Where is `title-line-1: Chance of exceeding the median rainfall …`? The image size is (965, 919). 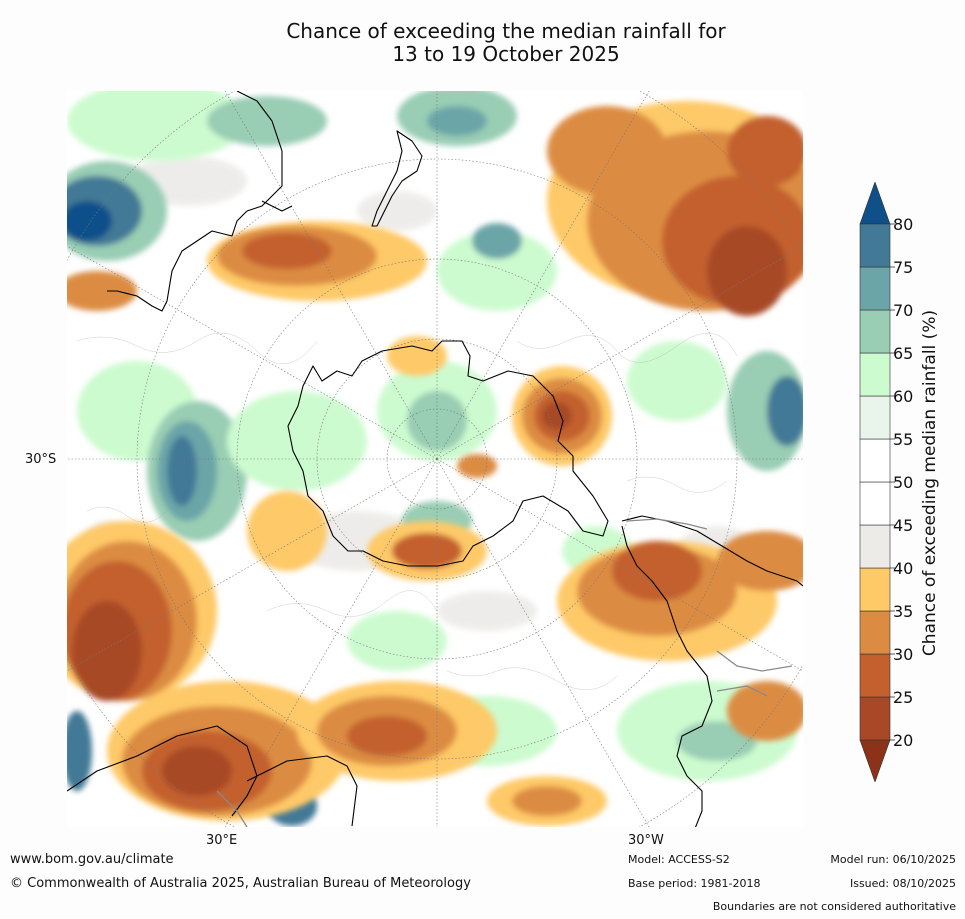 title-line-1: Chance of exceeding the median rainfall … is located at coordinates (506, 31).